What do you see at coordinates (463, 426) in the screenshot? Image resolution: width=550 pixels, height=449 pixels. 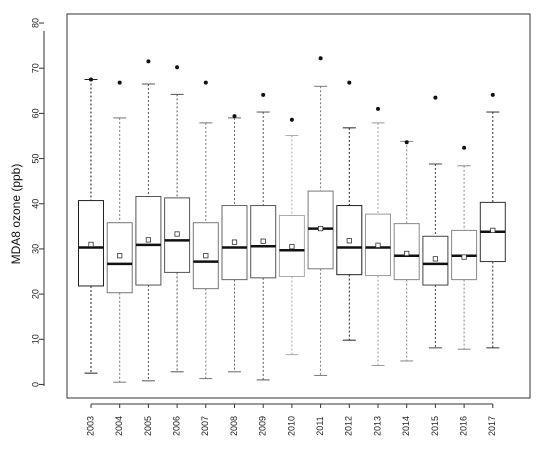 I see `x-tick-label: 2016` at bounding box center [463, 426].